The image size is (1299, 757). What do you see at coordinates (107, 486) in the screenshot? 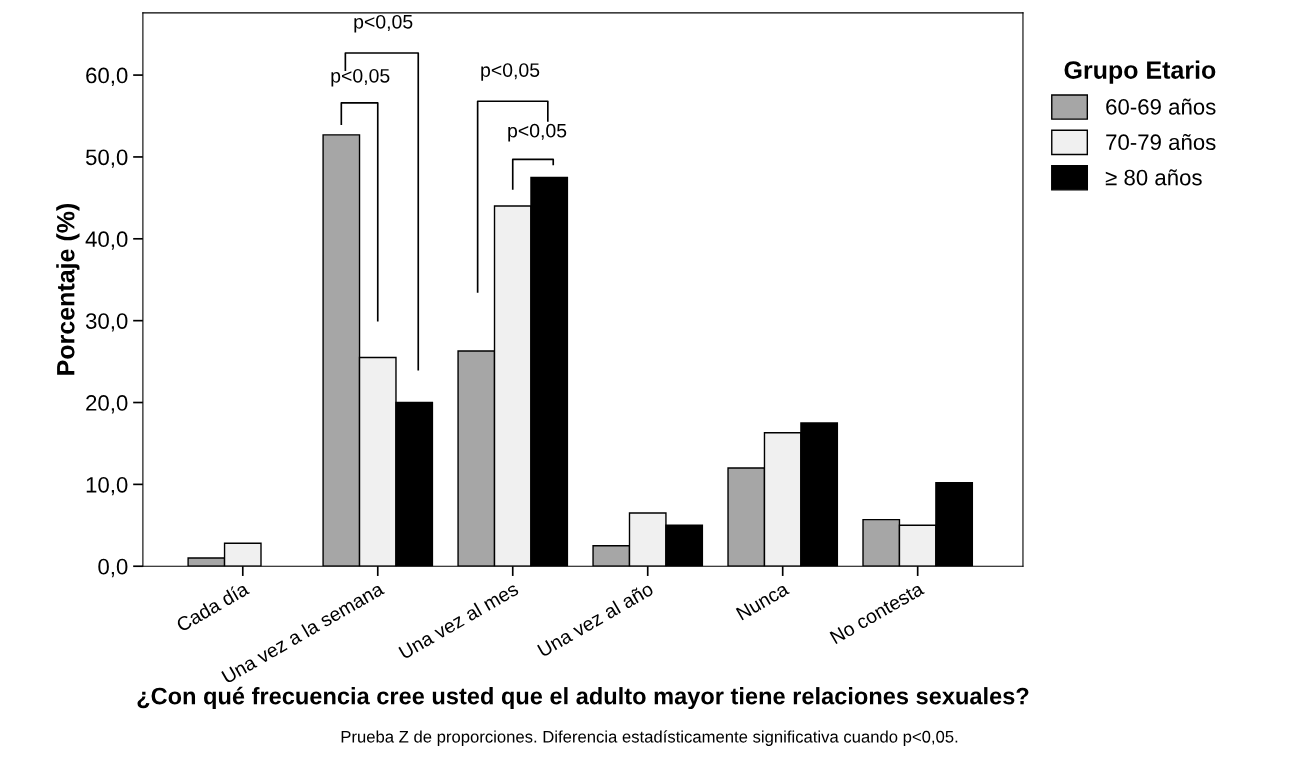
I see `y-tick-label: 10,0` at bounding box center [107, 486].